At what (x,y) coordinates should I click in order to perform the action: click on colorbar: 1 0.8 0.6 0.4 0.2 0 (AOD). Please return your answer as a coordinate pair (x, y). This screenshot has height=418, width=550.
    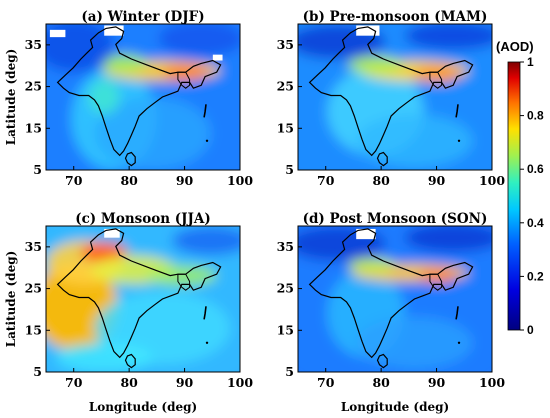
    Looking at the image, I should click on (520, 188).